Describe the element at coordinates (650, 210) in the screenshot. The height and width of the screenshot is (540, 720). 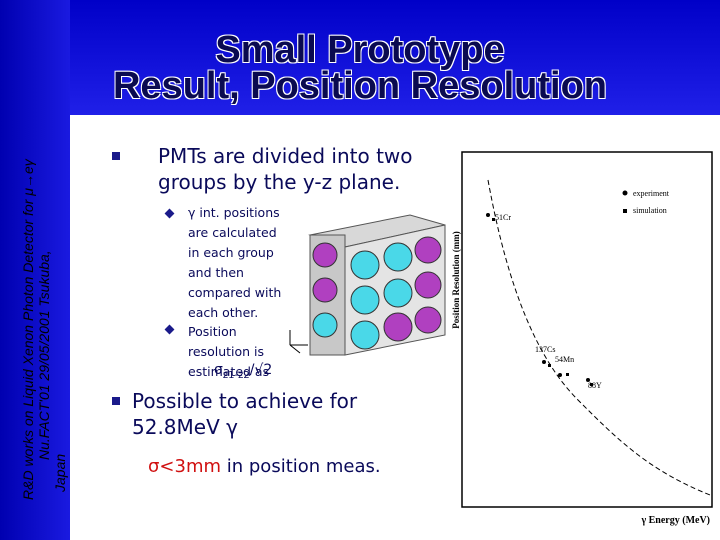
I see `legend-label: simulation` at that location.